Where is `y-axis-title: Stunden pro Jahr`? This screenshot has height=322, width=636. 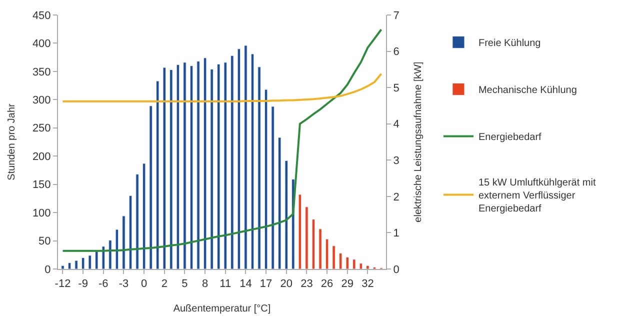
y-axis-title: Stunden pro Jahr is located at coordinates (12, 141).